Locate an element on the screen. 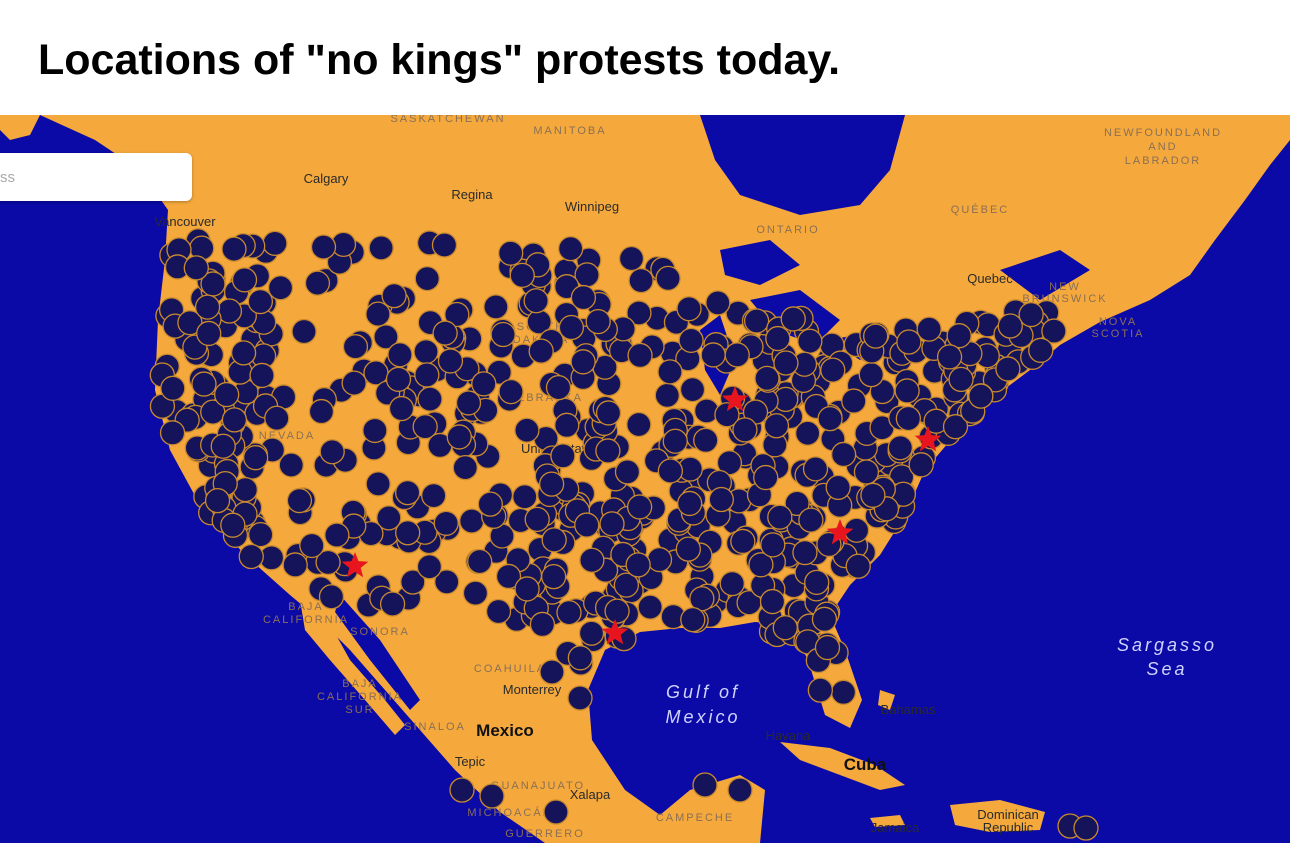 The image size is (1290, 843). place-label: Havana is located at coordinates (789, 735).